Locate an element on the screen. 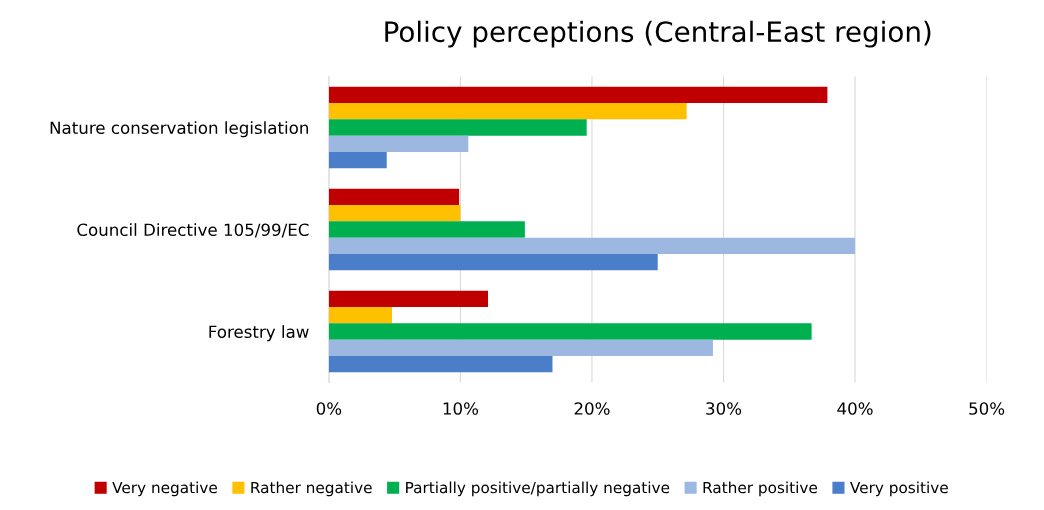 The height and width of the screenshot is (510, 1044). legend-label: Very positive is located at coordinates (899, 489).